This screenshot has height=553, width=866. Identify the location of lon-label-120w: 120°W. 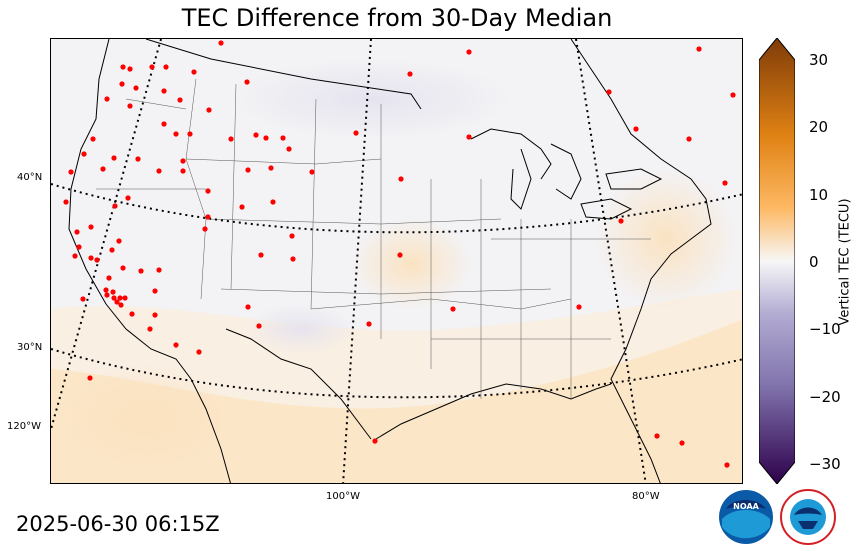
(24, 426).